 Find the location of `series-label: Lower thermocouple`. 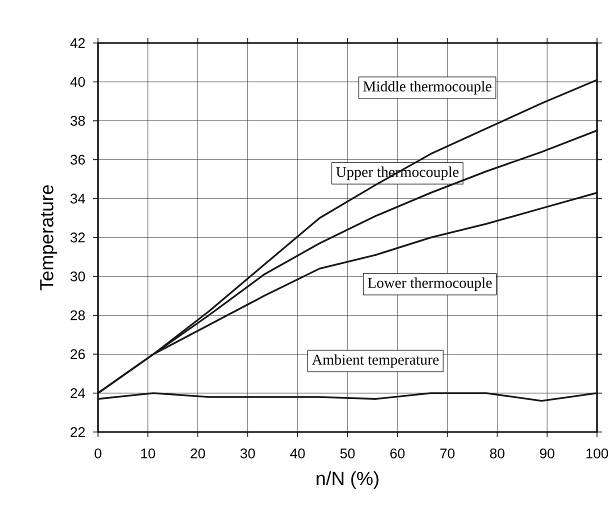

series-label: Lower thermocouple is located at coordinates (430, 284).